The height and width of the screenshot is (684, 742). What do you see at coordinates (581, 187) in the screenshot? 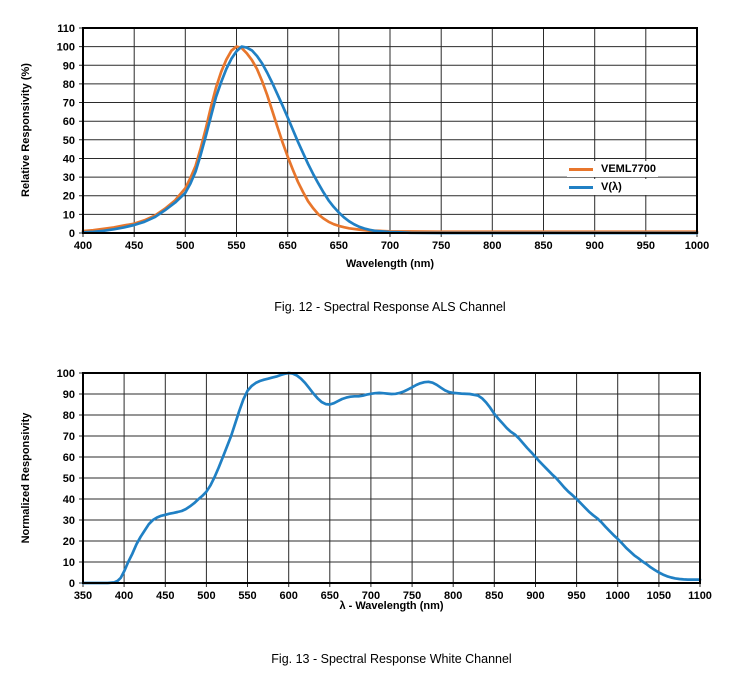
I see `v-lambda-line-icon` at bounding box center [581, 187].